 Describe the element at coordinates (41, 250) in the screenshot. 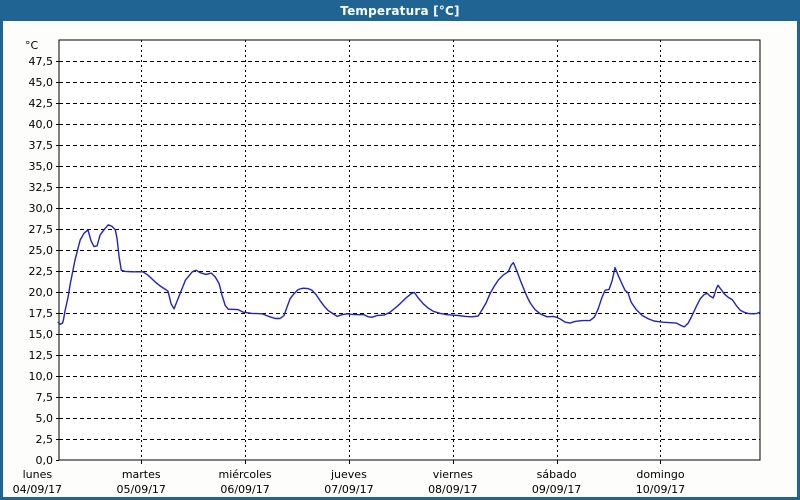

I see `svg-text: 25,0` at that location.